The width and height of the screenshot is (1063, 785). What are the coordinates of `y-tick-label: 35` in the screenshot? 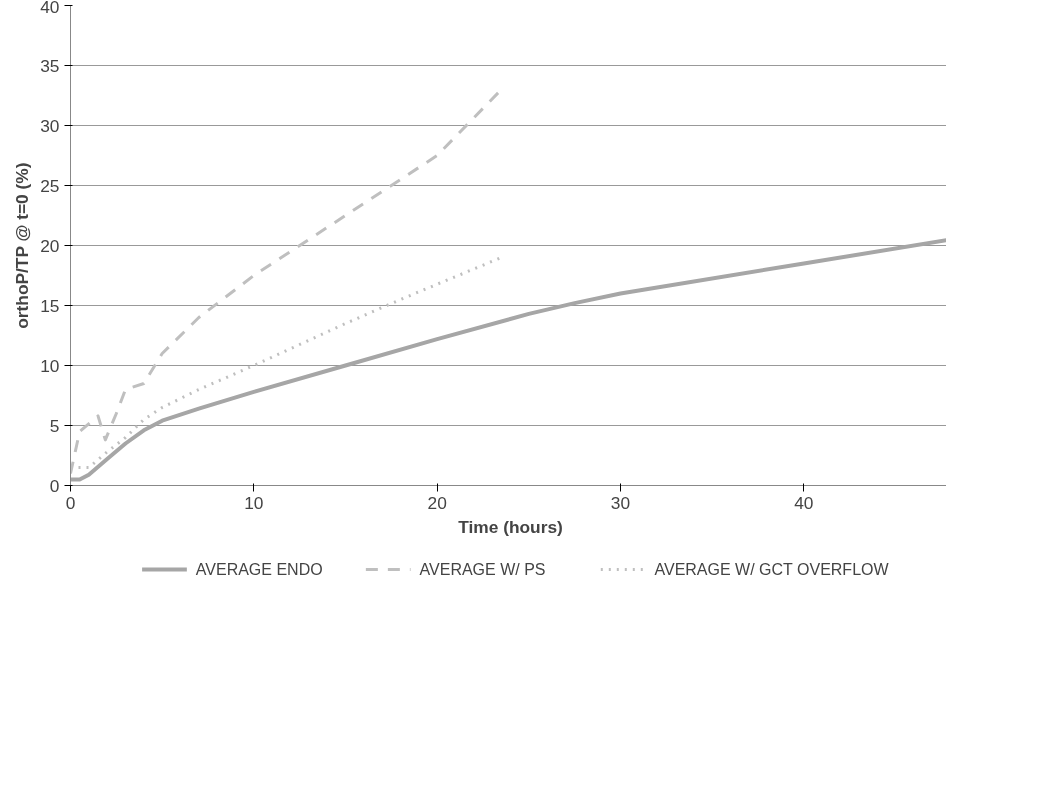 It's located at (50, 65).